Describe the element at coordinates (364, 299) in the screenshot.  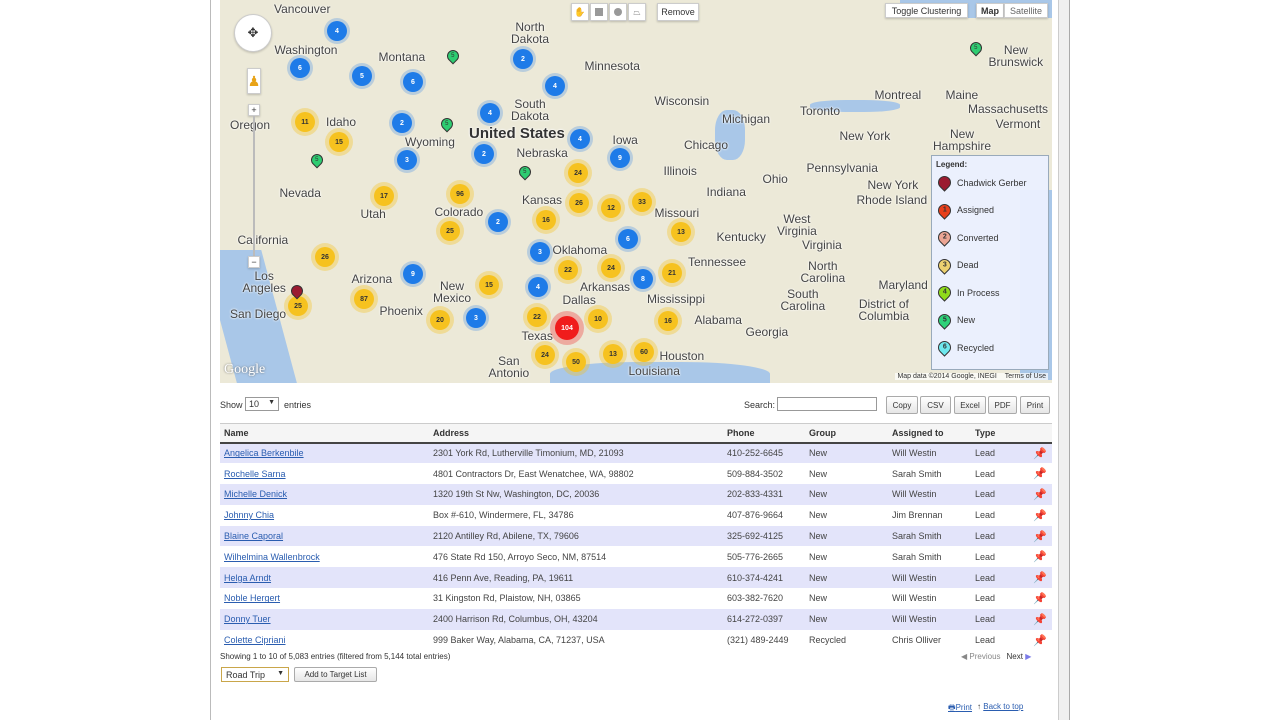
I see `map-cluster-marker: 87` at that location.